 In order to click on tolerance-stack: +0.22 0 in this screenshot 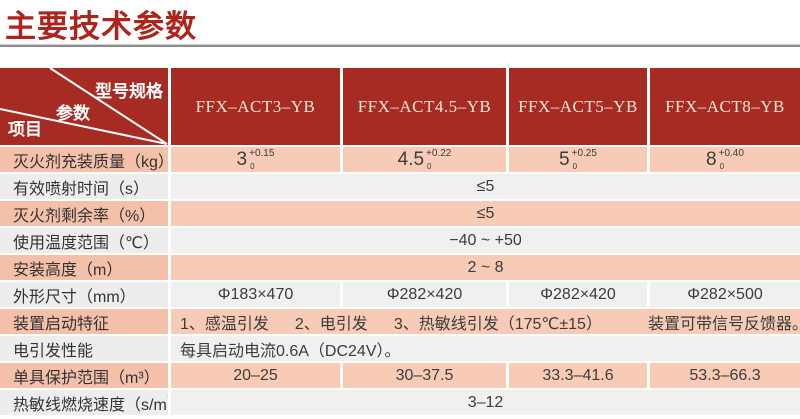, I will do `click(439, 159)`.